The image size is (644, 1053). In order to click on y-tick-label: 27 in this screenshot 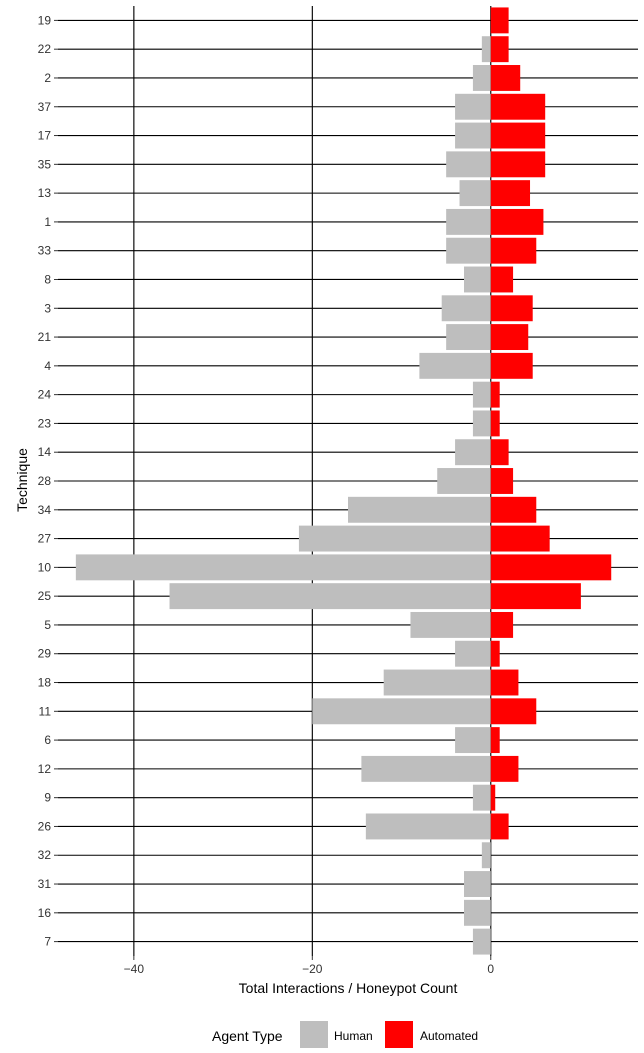, I will do `click(45, 539)`.